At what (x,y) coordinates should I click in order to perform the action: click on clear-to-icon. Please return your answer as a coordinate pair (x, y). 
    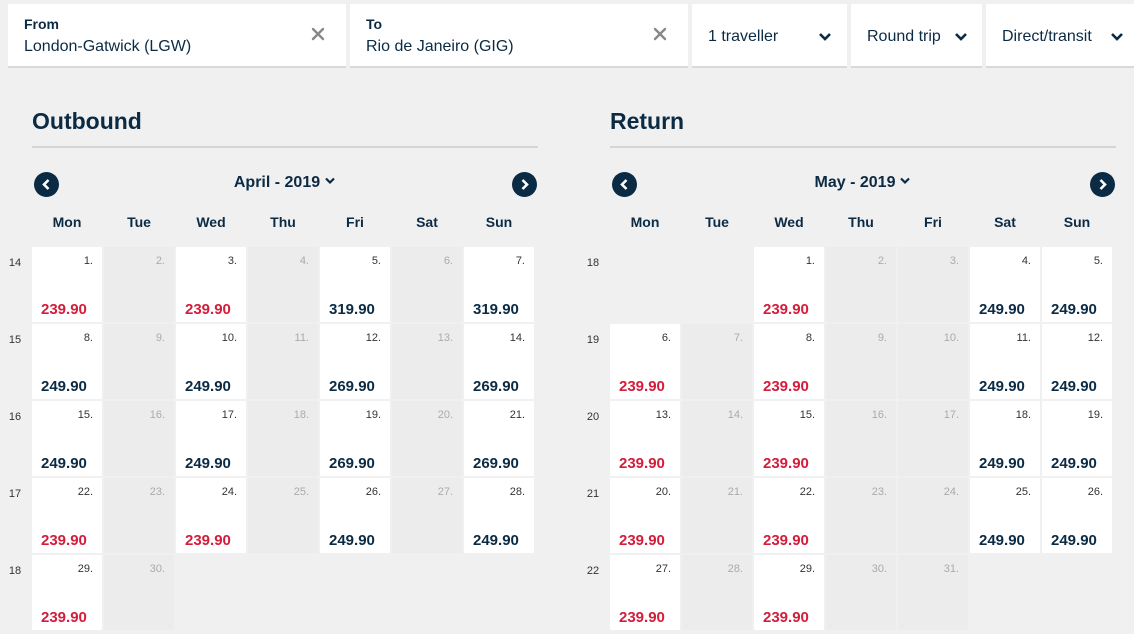
    Looking at the image, I should click on (660, 34).